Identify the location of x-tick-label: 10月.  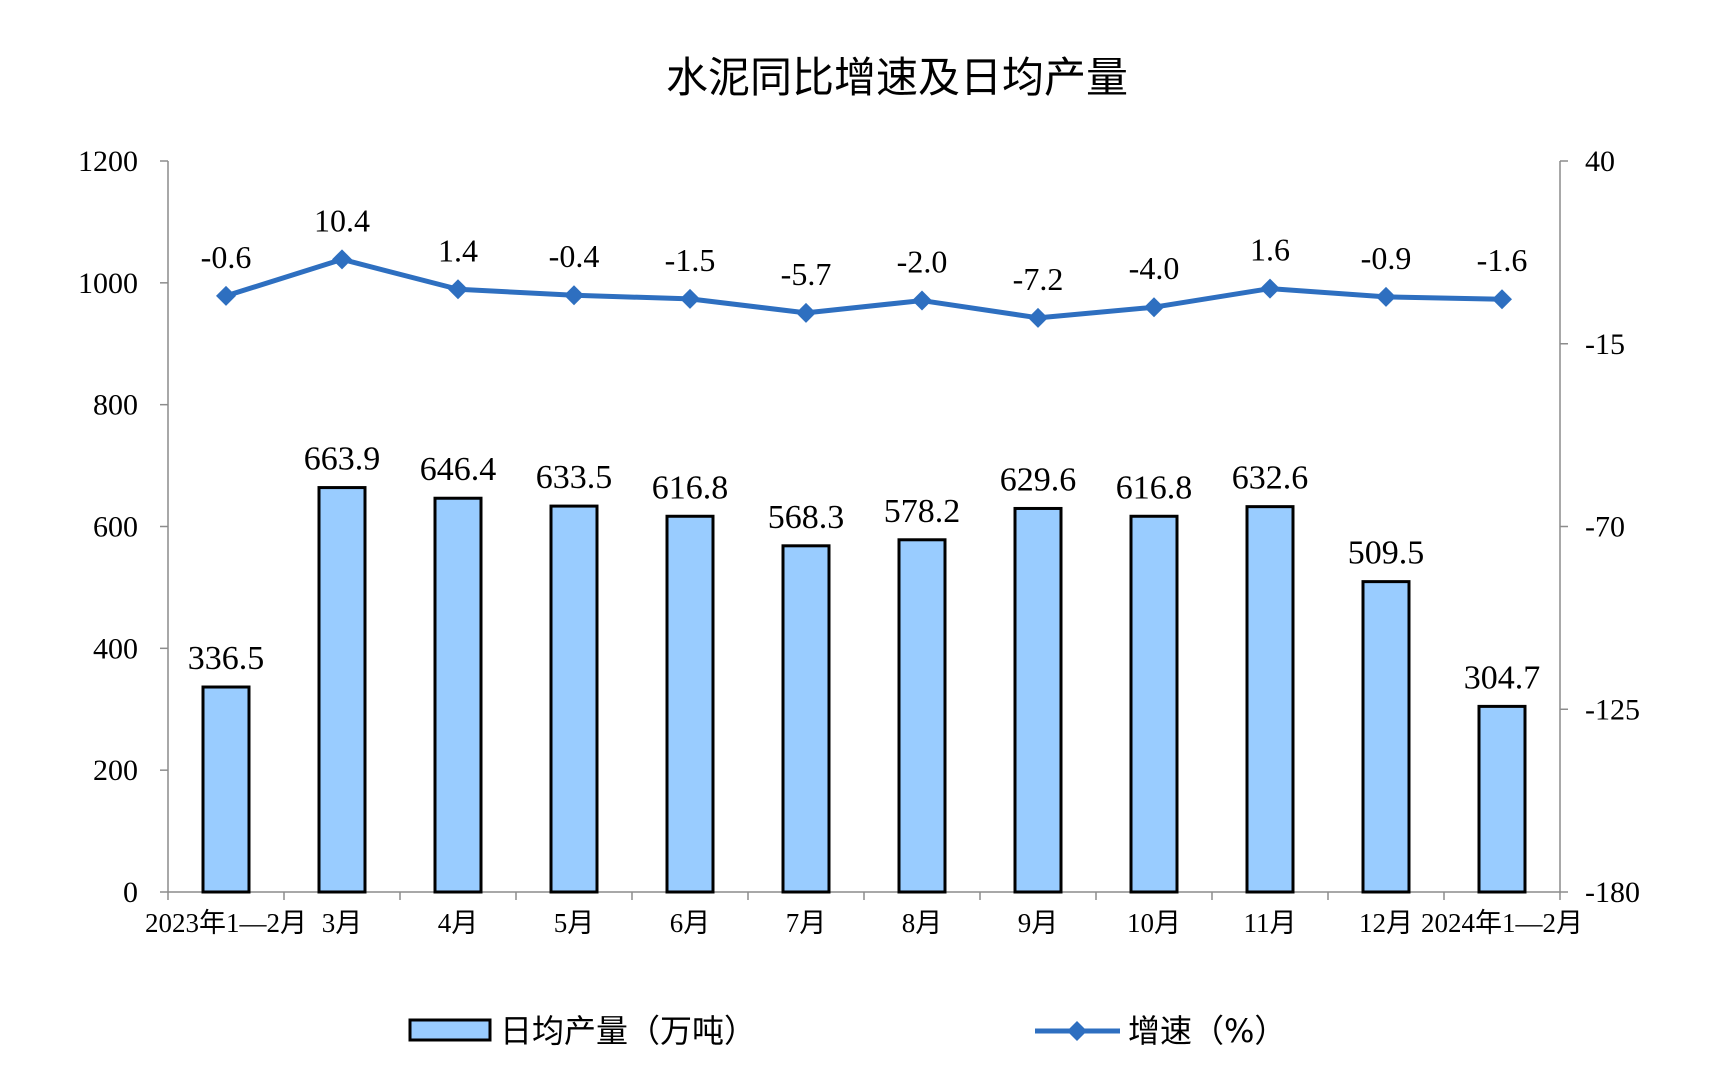
(1154, 923).